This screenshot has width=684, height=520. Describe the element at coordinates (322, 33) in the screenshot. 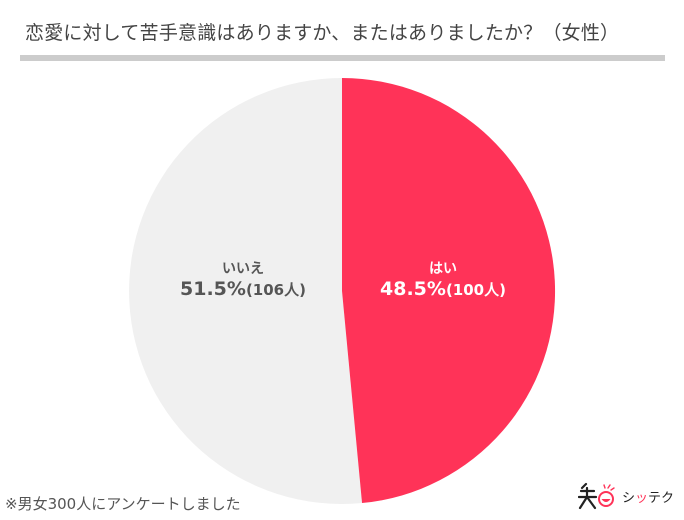

I see `chart-title: 恋愛に対して苦手意識はありますか、またはありましたか？（女性）` at that location.